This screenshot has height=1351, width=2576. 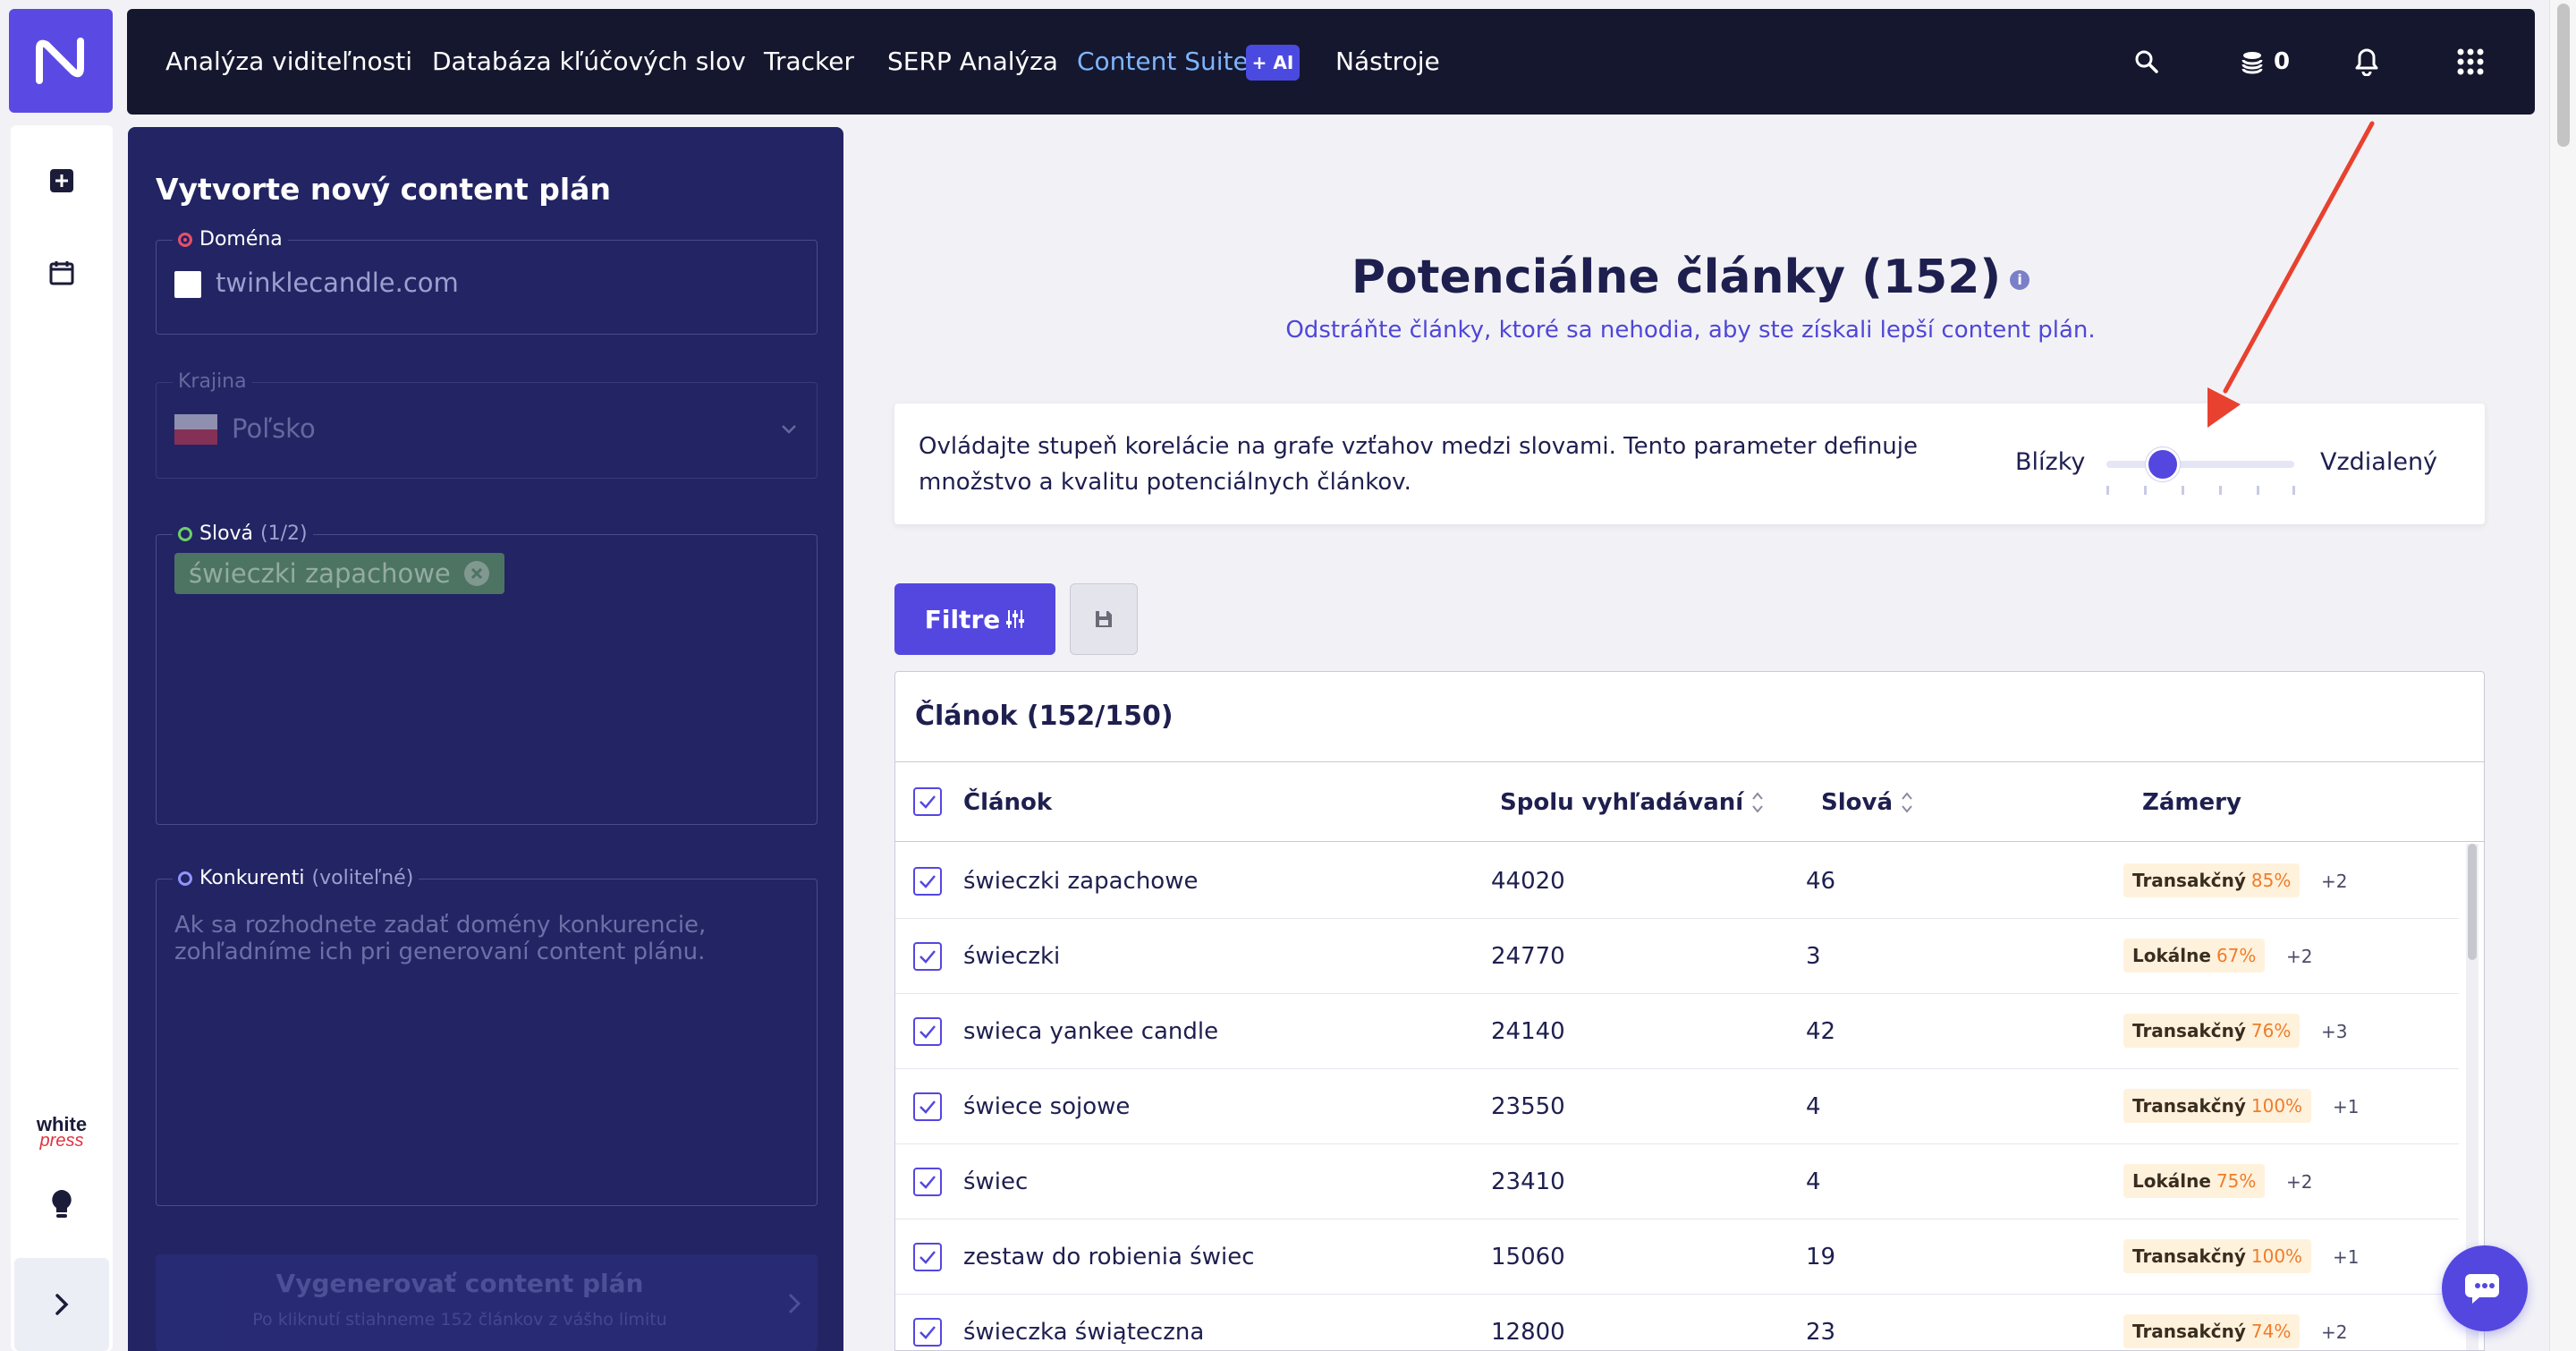 What do you see at coordinates (62, 1204) in the screenshot?
I see `bulb-icon` at bounding box center [62, 1204].